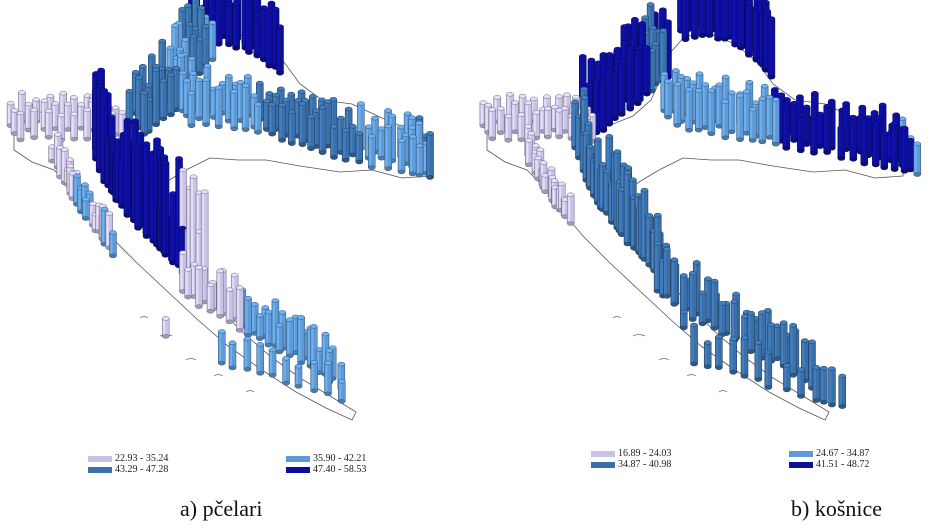  Describe the element at coordinates (829, 453) in the screenshot. I see `legend-item-b-2: 24.67 - 34.87` at that location.